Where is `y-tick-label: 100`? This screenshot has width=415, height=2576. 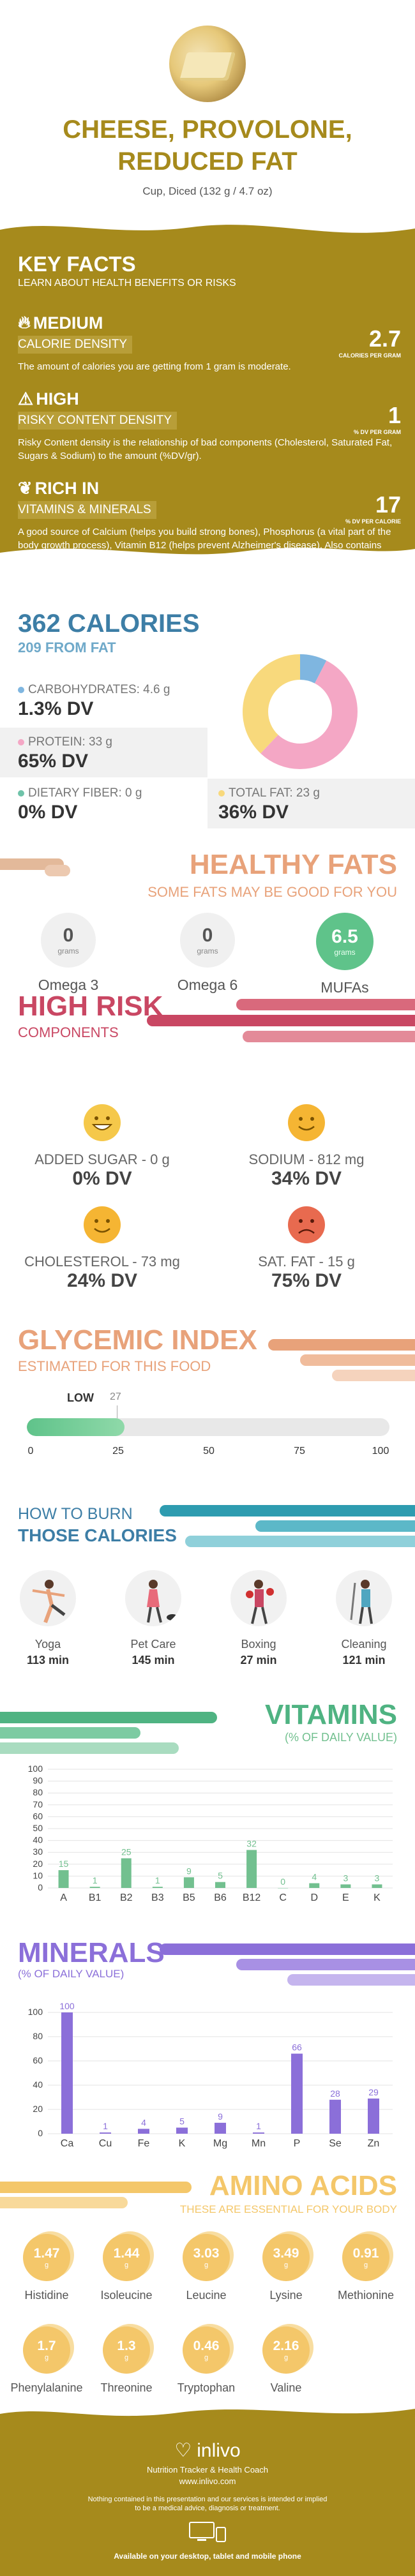 y-tick-label: 100 is located at coordinates (35, 1769).